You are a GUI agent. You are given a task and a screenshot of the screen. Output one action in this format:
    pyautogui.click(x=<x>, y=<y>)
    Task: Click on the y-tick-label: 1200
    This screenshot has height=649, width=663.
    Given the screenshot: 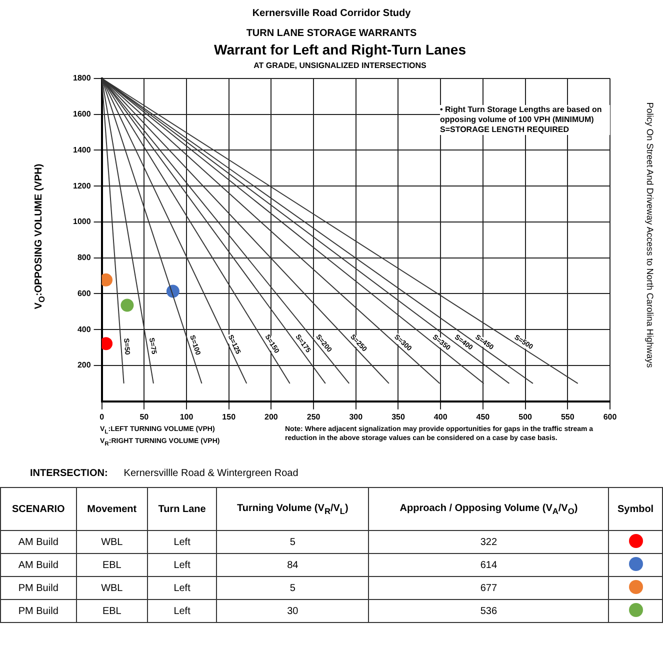 What is the action you would take?
    pyautogui.click(x=82, y=185)
    